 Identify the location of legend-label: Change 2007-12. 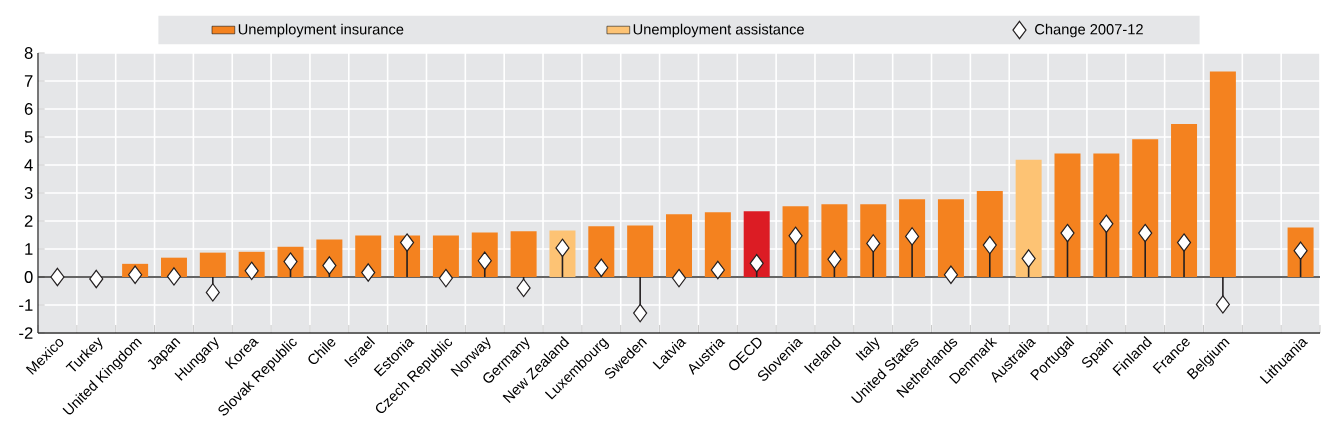
(1089, 30).